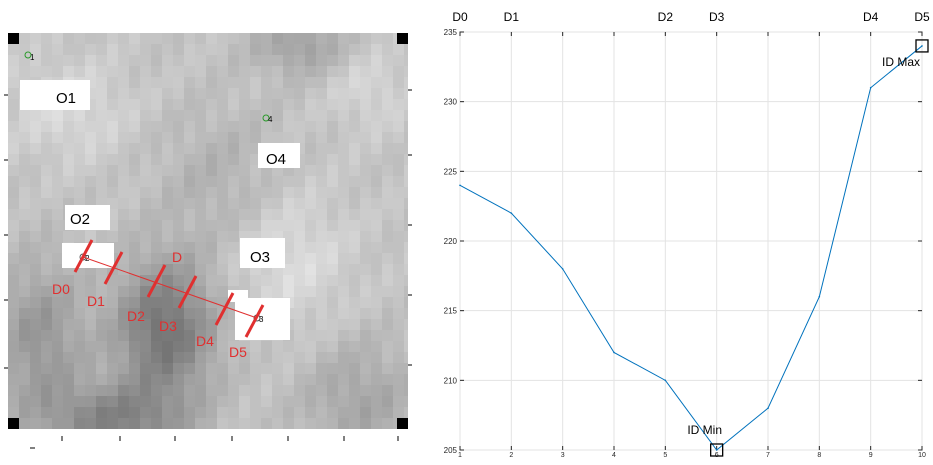 The height and width of the screenshot is (465, 933). Describe the element at coordinates (451, 311) in the screenshot. I see `y-tick-label: 215` at that location.